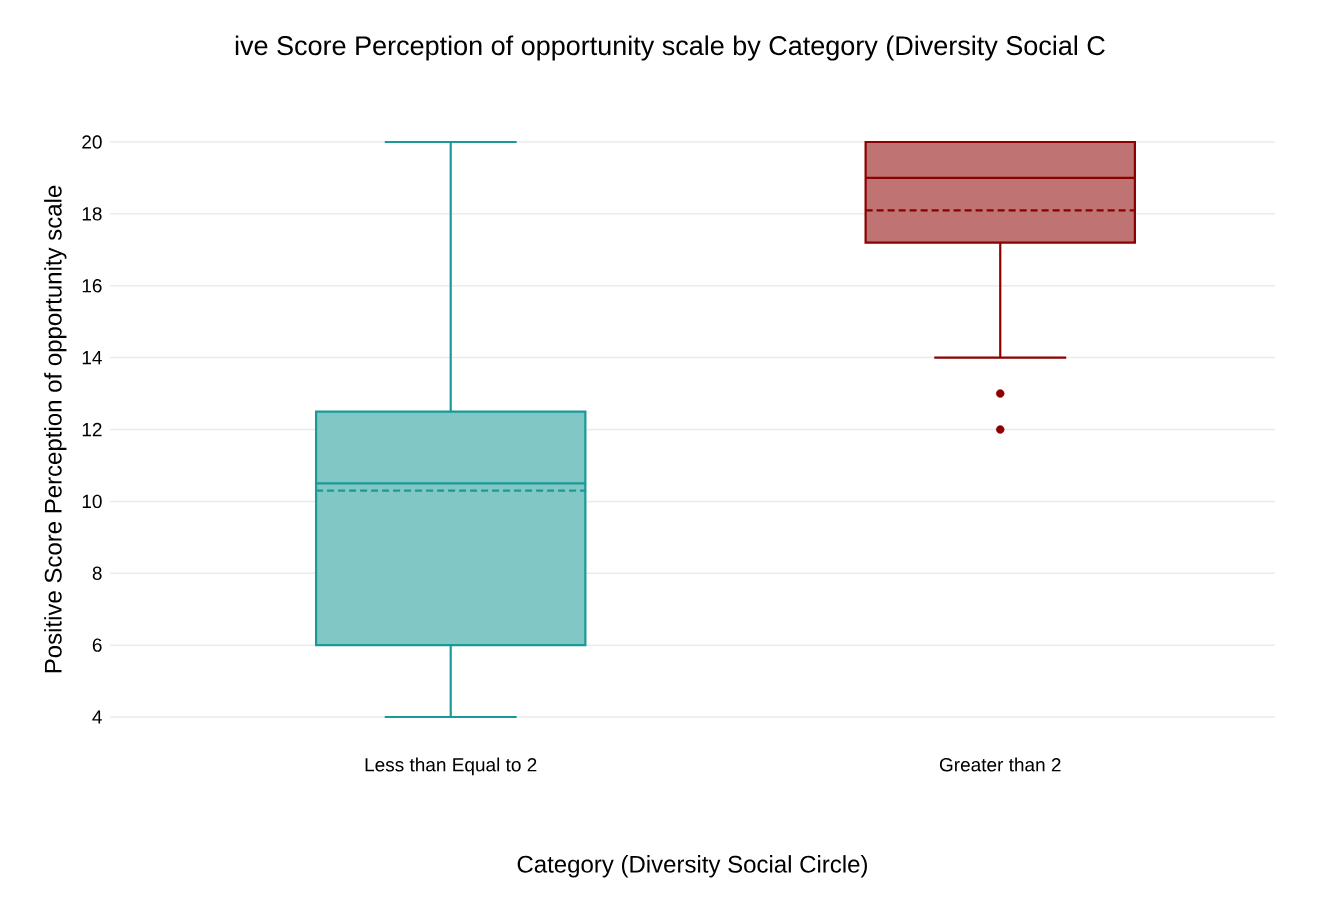  What do you see at coordinates (670, 48) in the screenshot?
I see `chart-title: ive Score Perception of opportunity scale by Category (Diversity Social C` at bounding box center [670, 48].